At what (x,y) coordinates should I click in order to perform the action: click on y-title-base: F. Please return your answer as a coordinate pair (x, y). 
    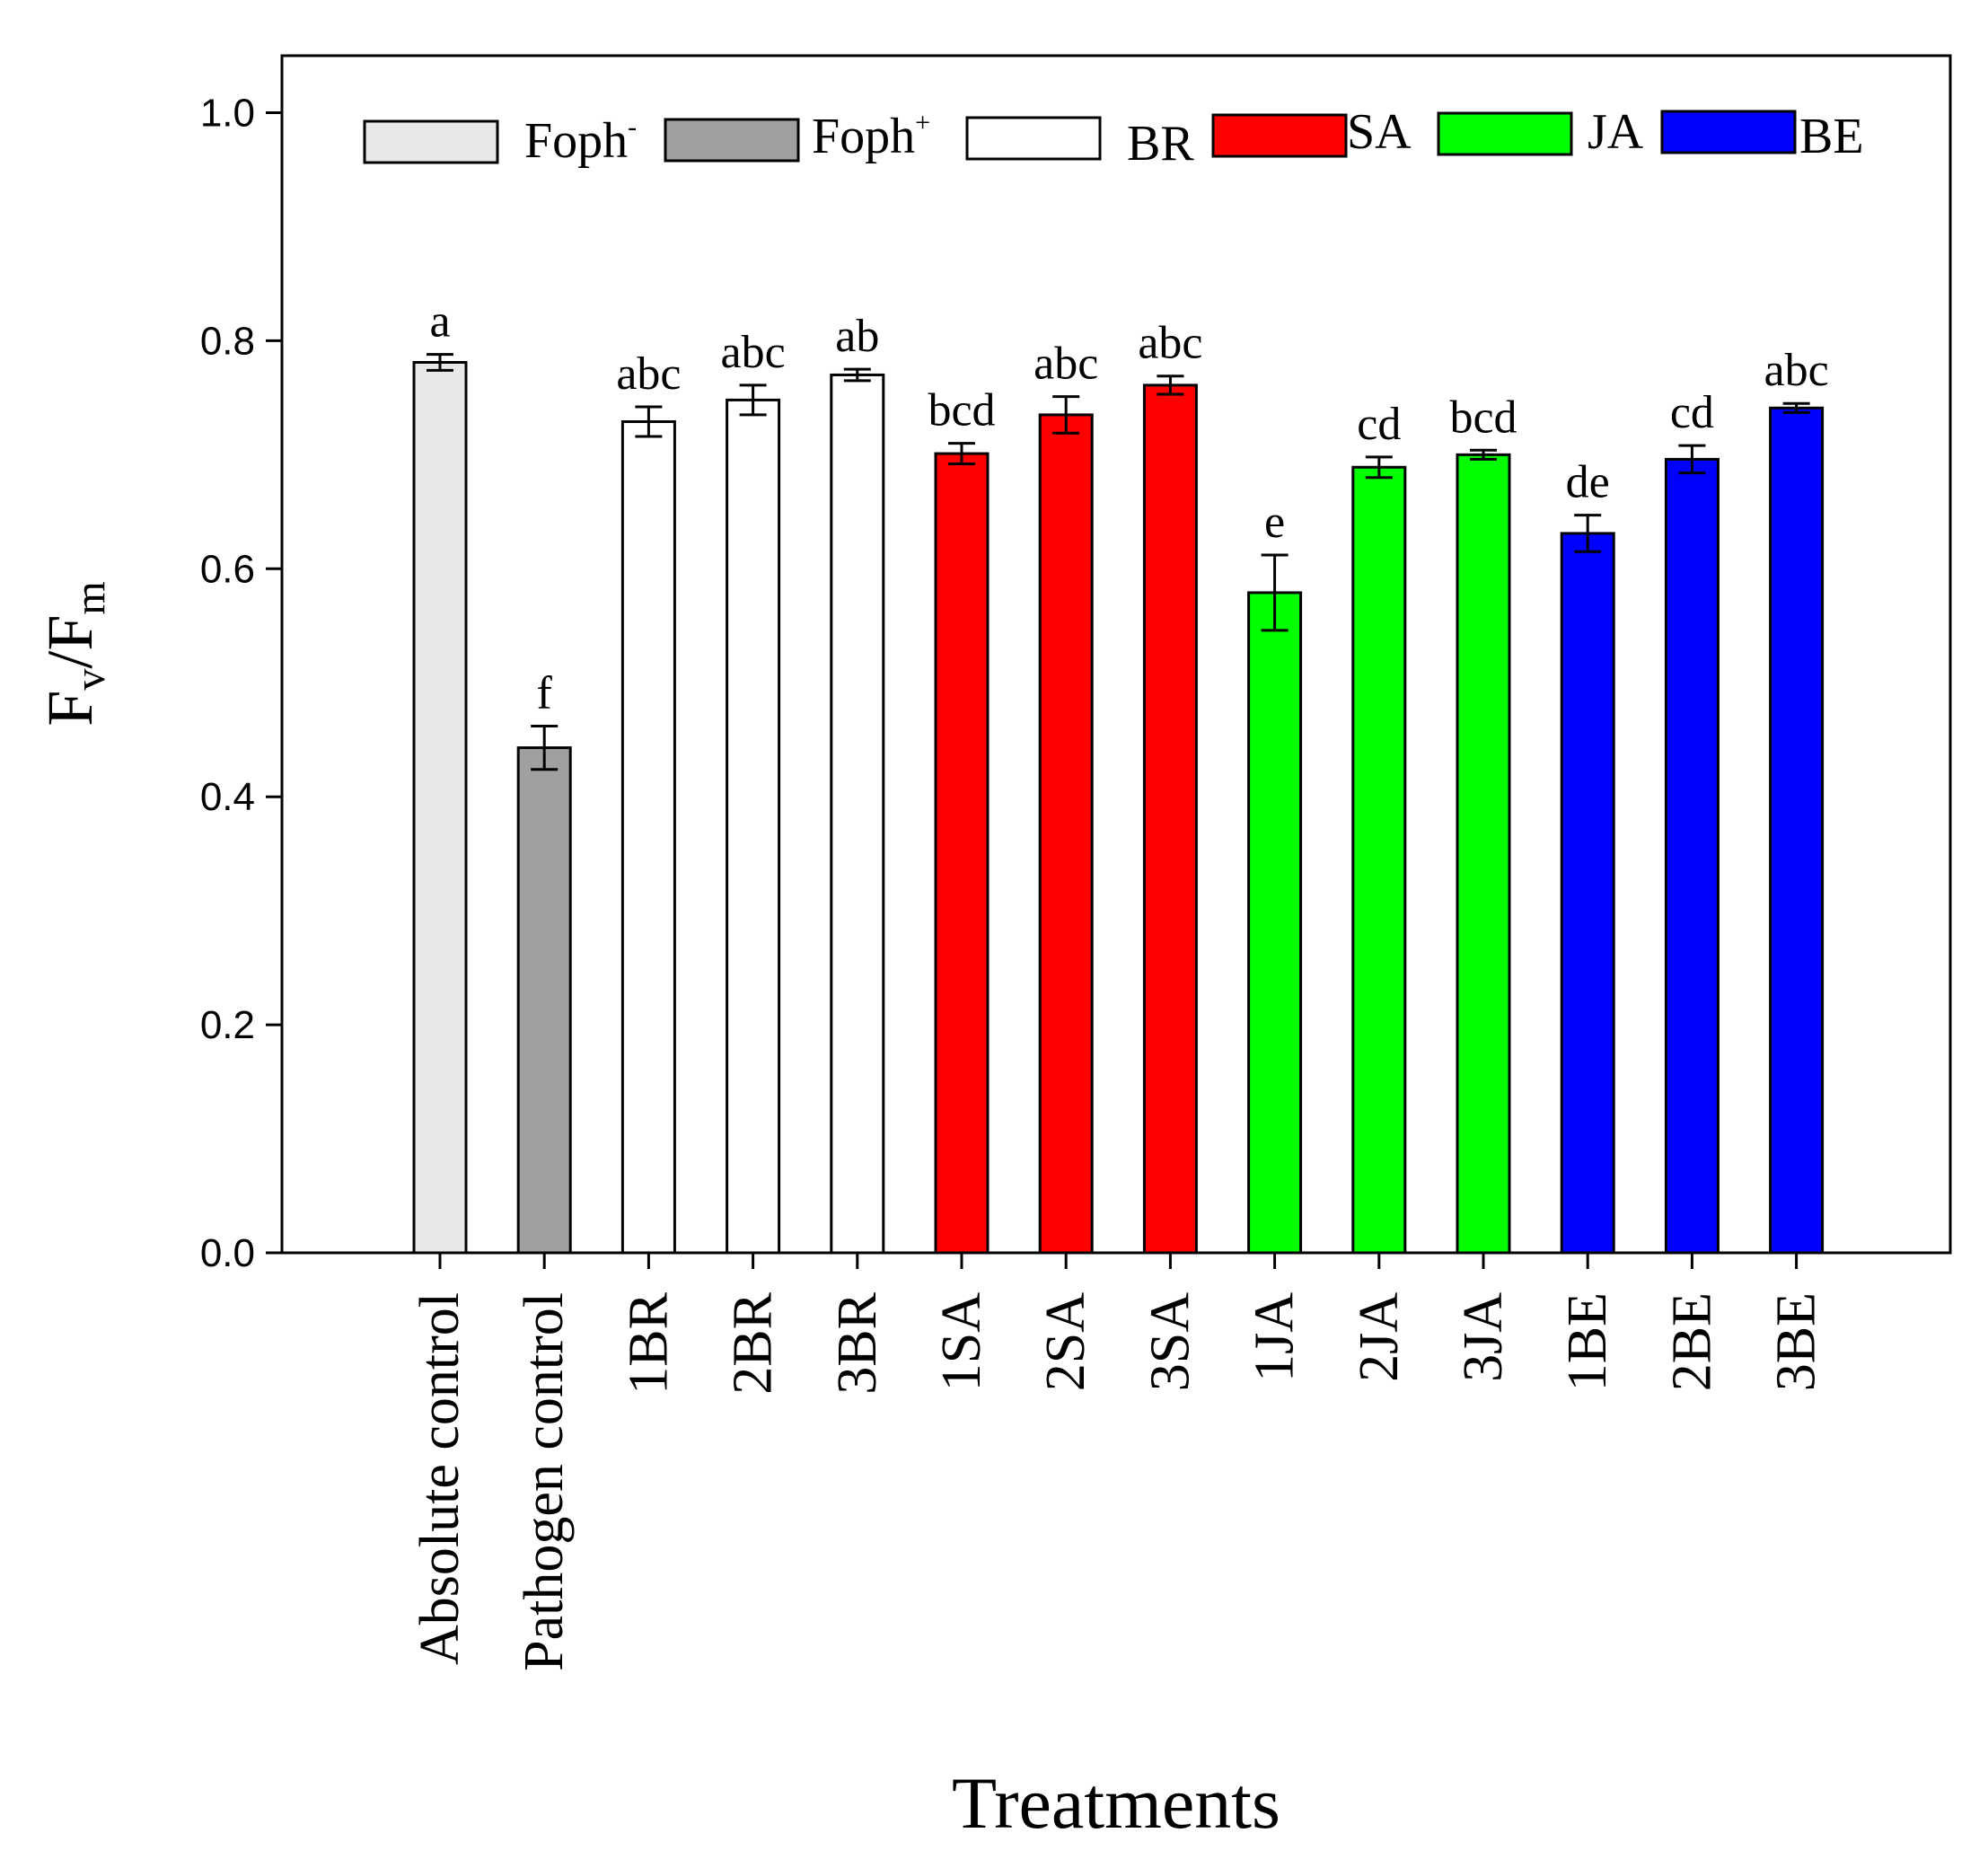
    Looking at the image, I should click on (70, 709).